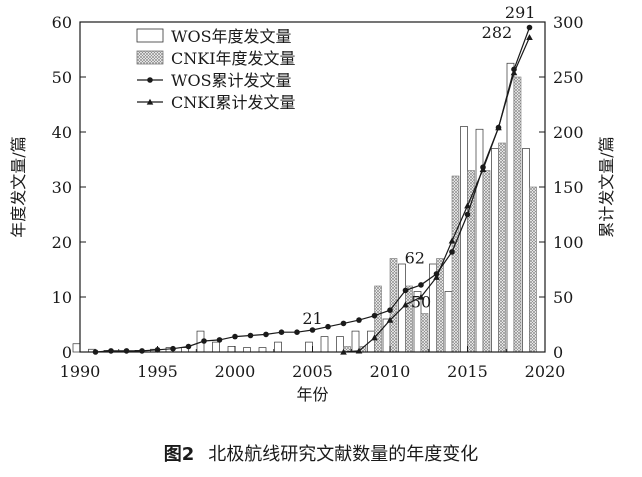 This screenshot has width=642, height=477. I want to click on legend-label-cnki-annual: CNKI年度发文量, so click(233, 58).